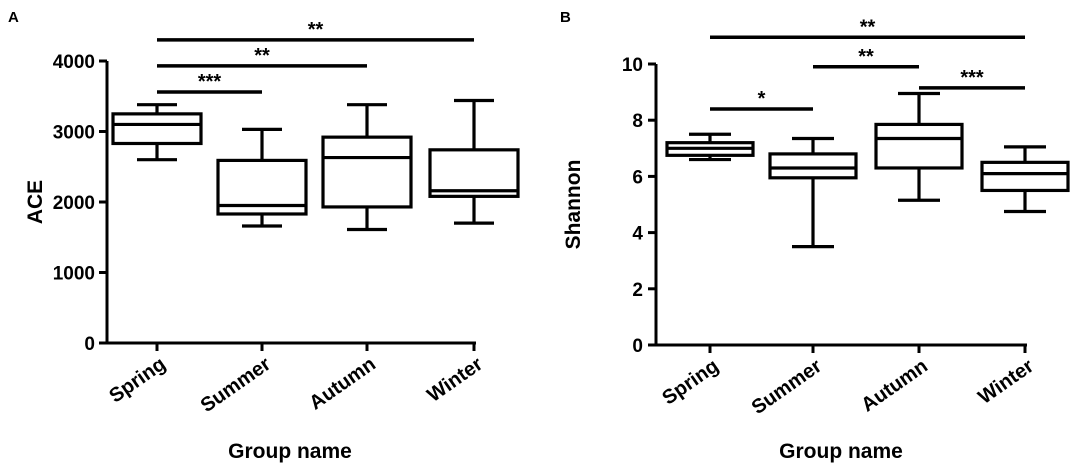  I want to click on panel-a-letter: A, so click(13, 17).